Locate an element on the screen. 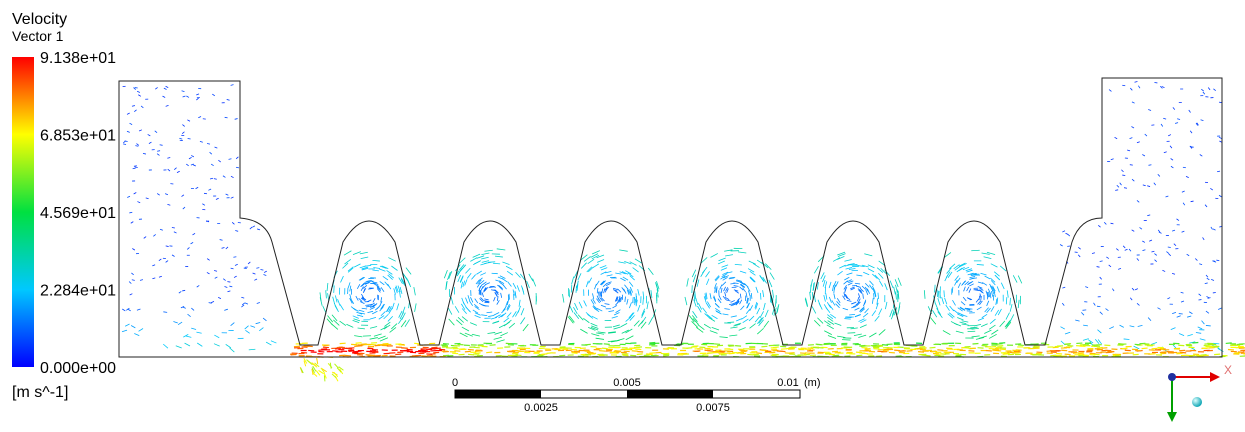 The width and height of the screenshot is (1245, 432). color-bar-tick-label: 9.138e+01 is located at coordinates (78, 58).